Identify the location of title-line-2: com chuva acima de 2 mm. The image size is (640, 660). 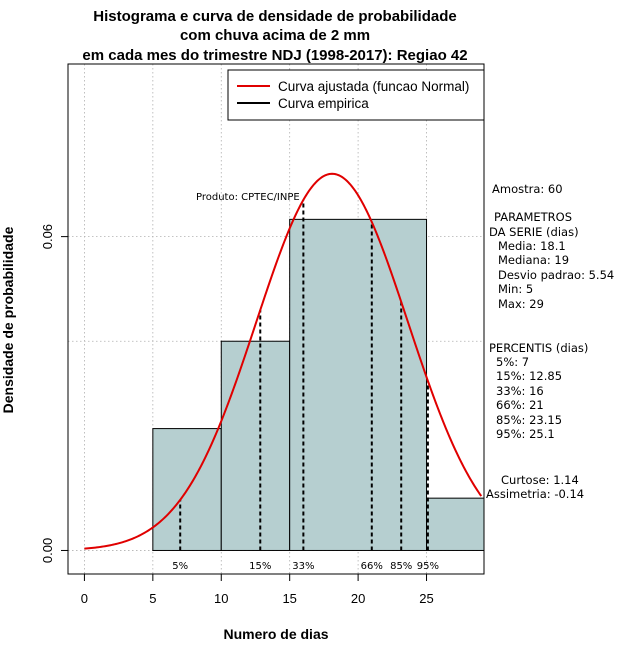
(275, 35).